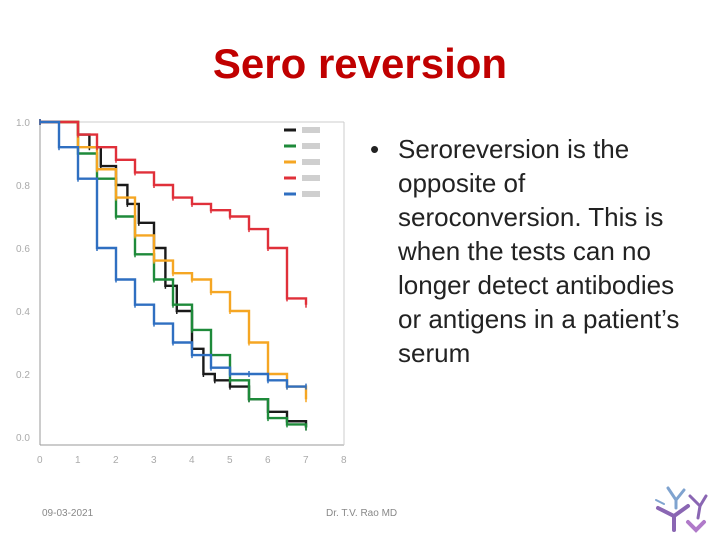 This screenshot has height=543, width=720. What do you see at coordinates (344, 460) in the screenshot?
I see `x-tick-label: 8` at bounding box center [344, 460].